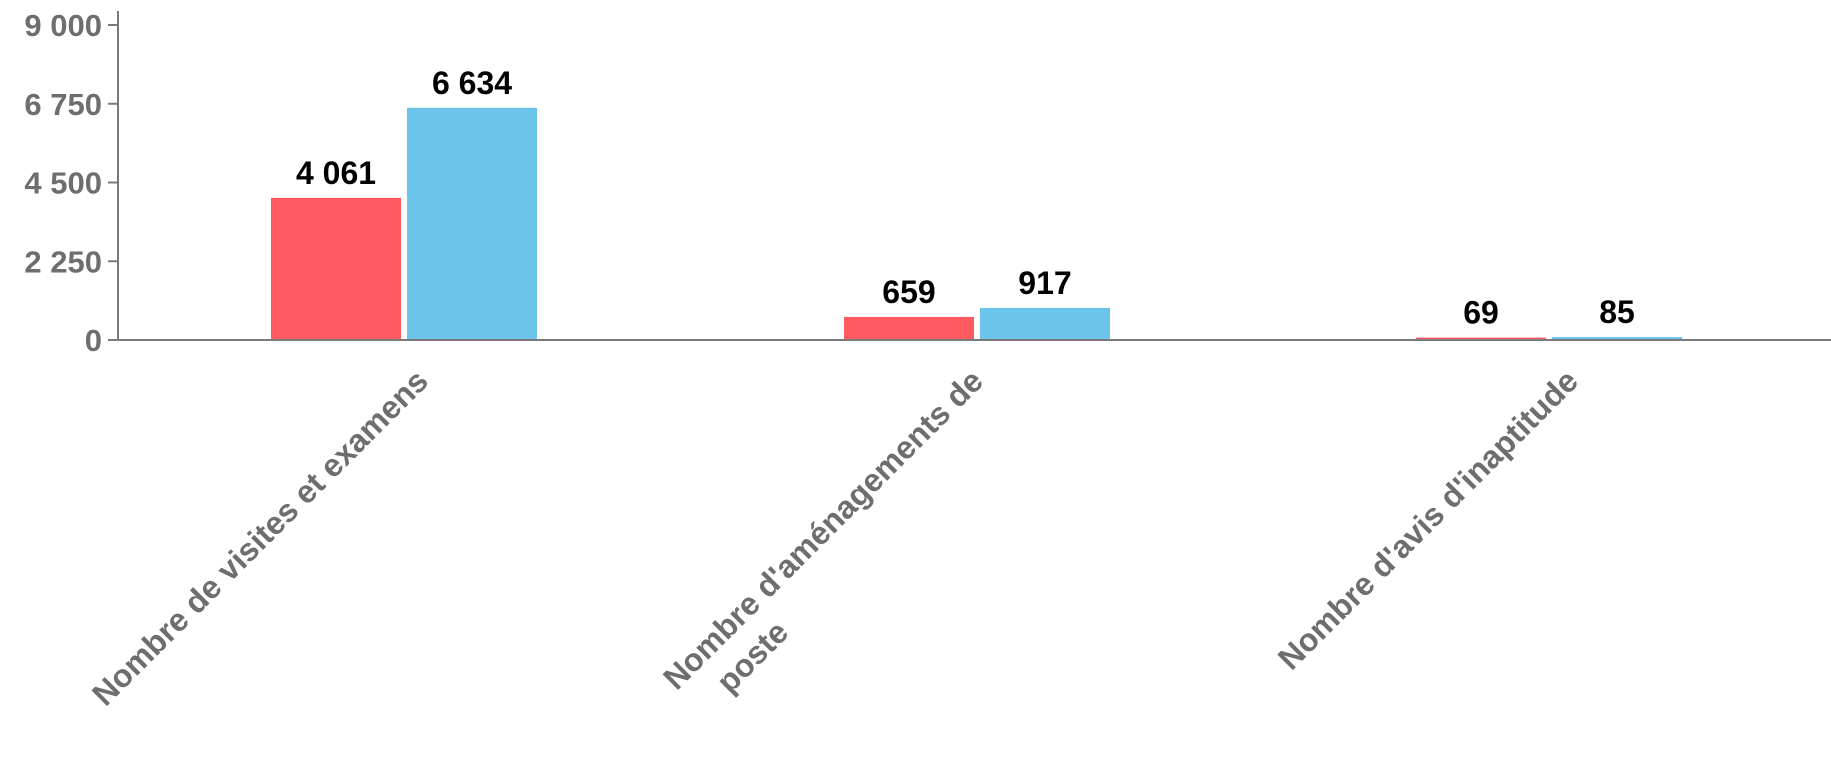 This screenshot has height=770, width=1831. What do you see at coordinates (1044, 283) in the screenshot?
I see `data-label-series2-2: 917` at bounding box center [1044, 283].